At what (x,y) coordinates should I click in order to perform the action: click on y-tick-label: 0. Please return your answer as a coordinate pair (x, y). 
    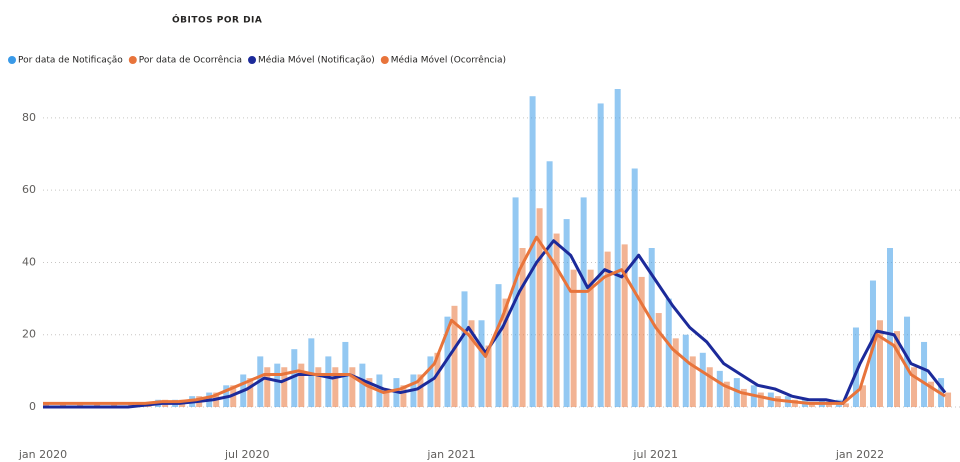
    Looking at the image, I should click on (32, 406).